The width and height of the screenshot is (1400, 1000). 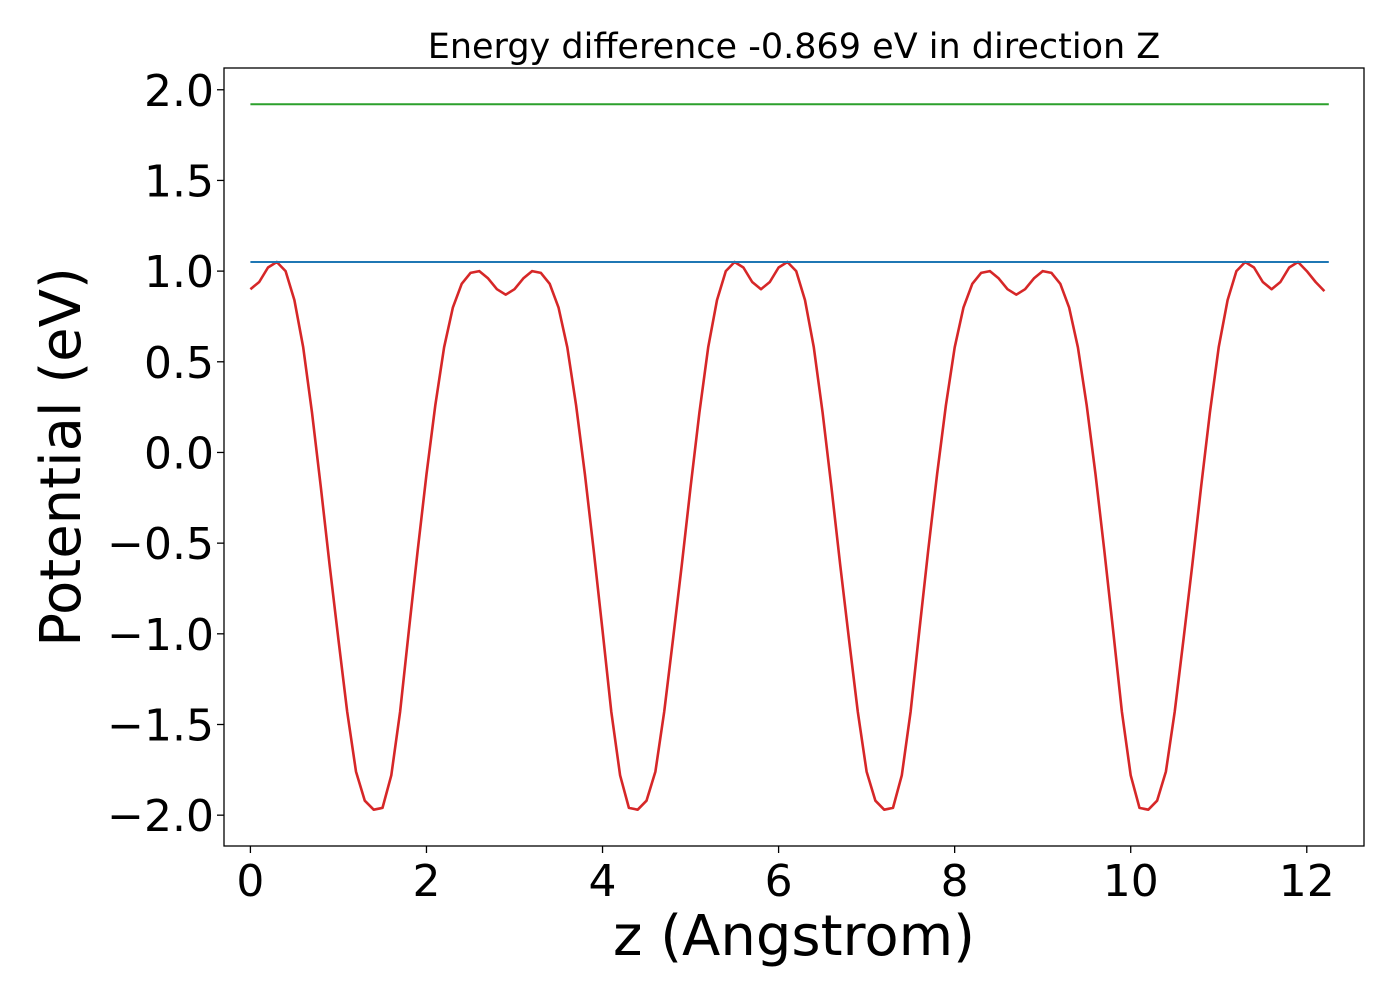 I want to click on x-tick-label: 4, so click(x=603, y=881).